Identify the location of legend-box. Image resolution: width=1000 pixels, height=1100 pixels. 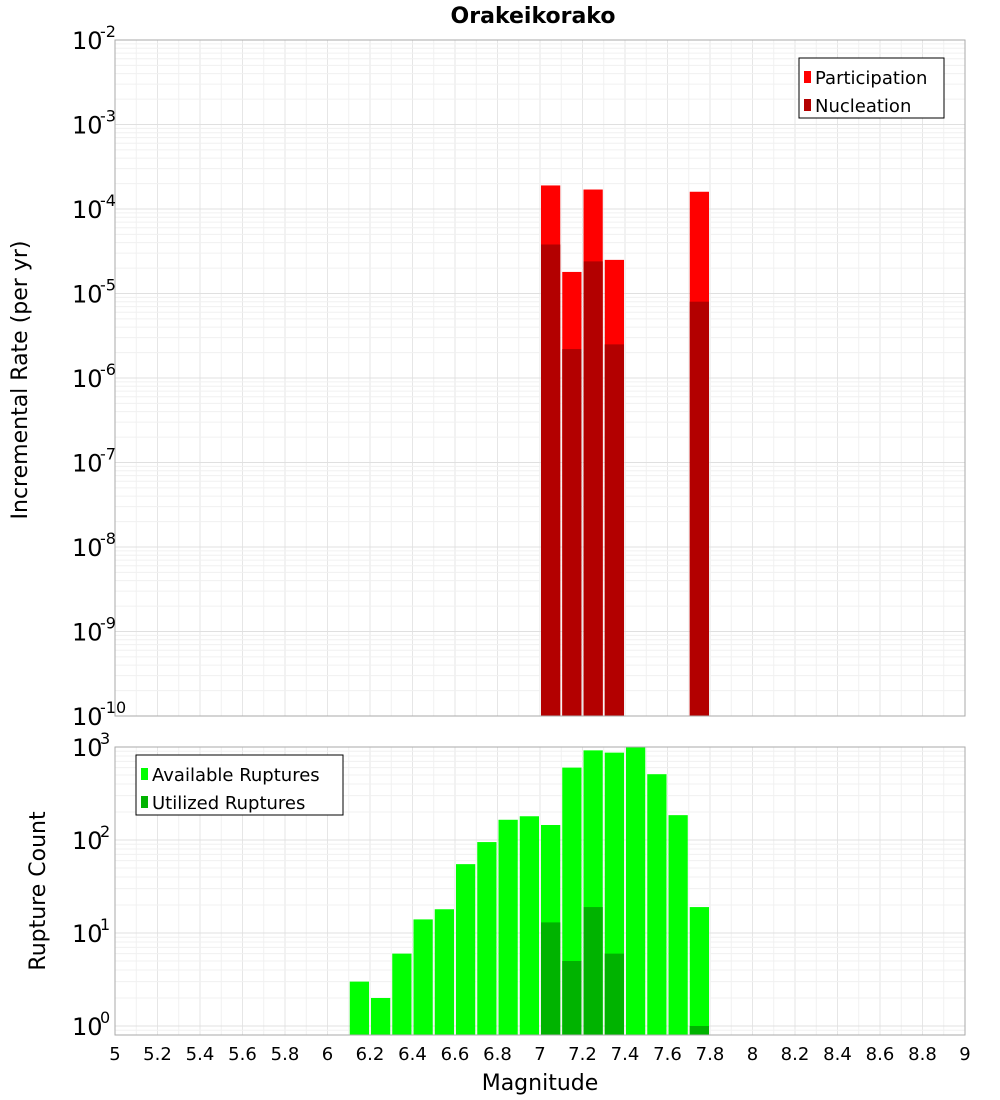
(239, 785).